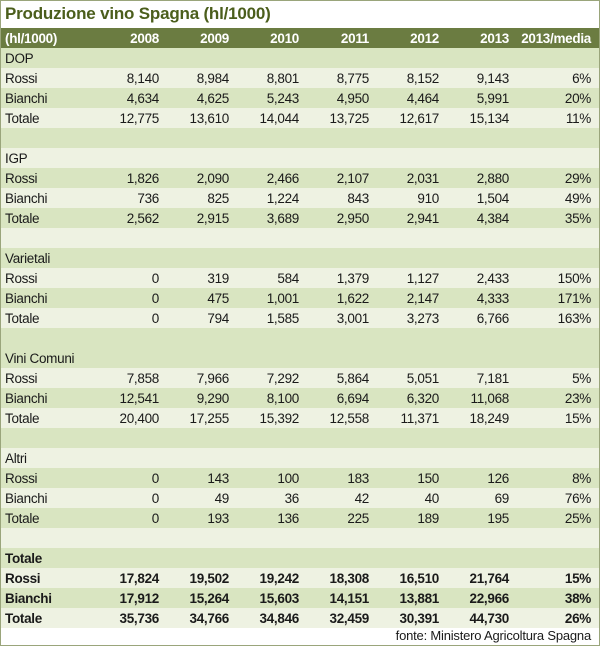 Image resolution: width=600 pixels, height=646 pixels. I want to click on value-cell: 16,510, so click(412, 578).